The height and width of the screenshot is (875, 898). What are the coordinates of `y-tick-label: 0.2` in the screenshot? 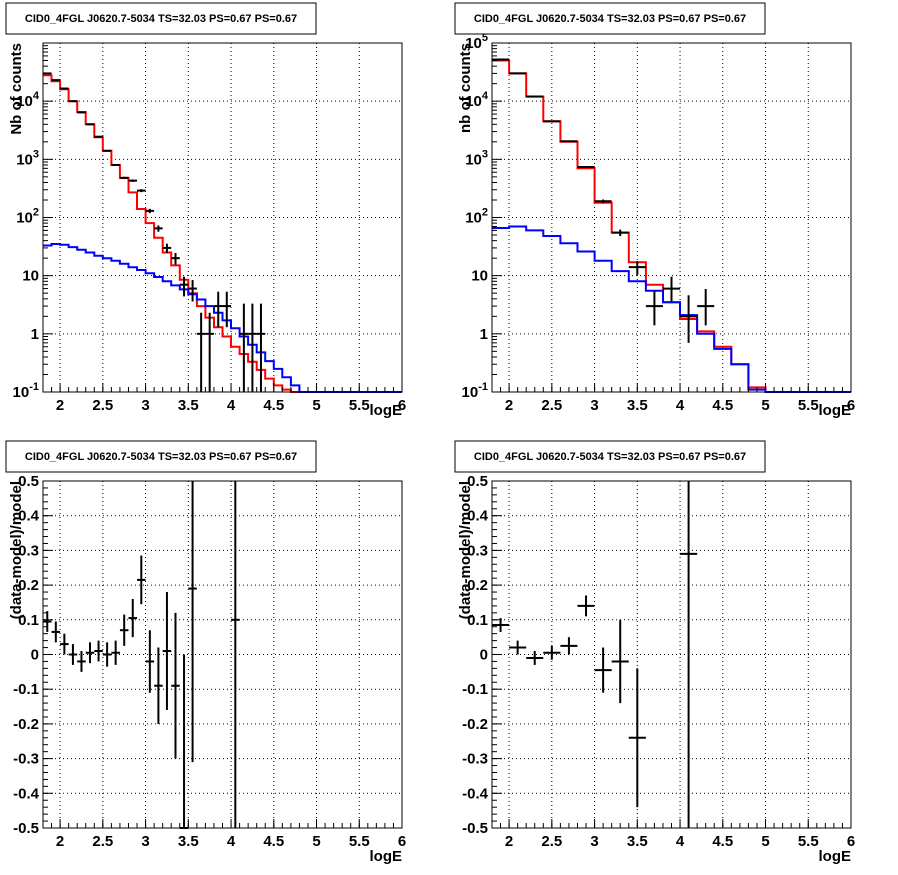 It's located at (28, 585).